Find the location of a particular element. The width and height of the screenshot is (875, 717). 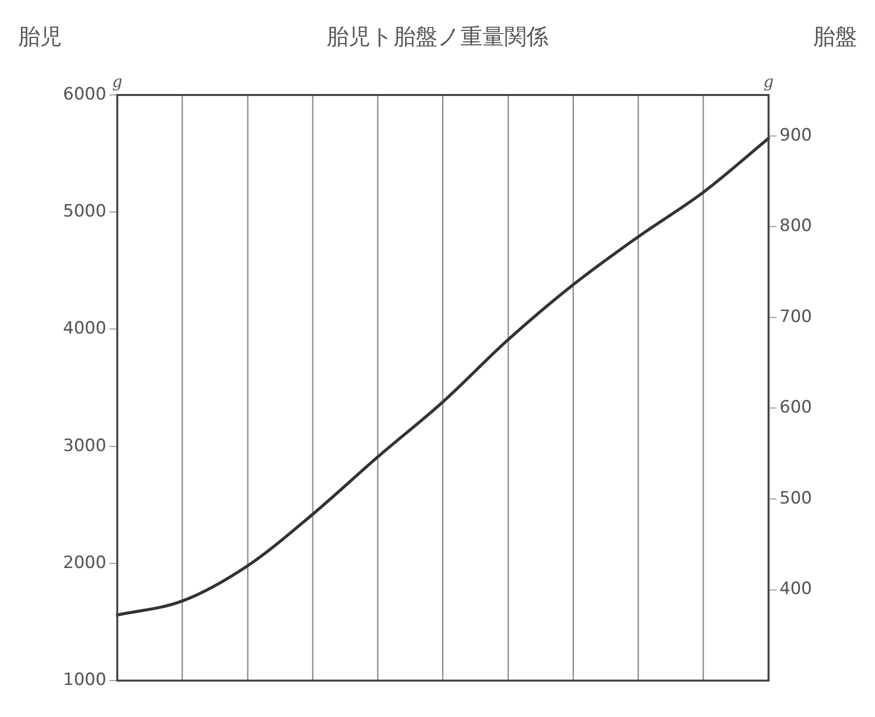

y-tick-label: 4000 is located at coordinates (84, 328).